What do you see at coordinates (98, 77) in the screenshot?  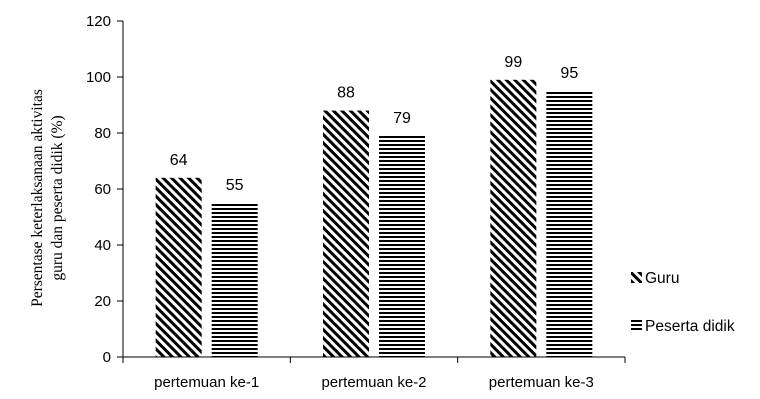 I see `y-tick-label: 100` at bounding box center [98, 77].